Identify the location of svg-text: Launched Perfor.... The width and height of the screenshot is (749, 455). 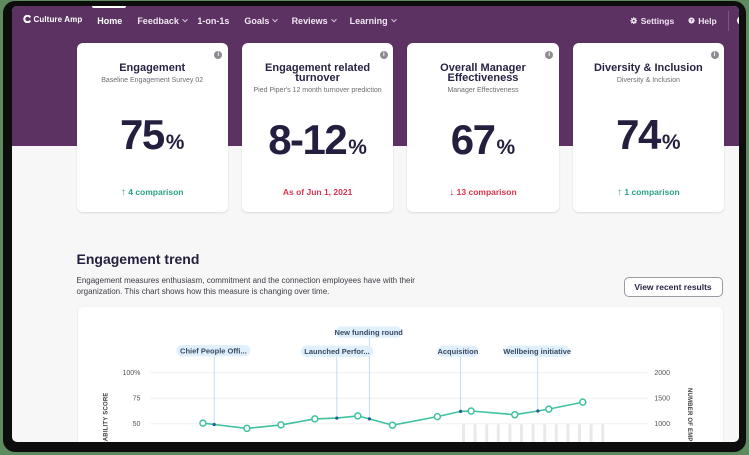
(336, 351).